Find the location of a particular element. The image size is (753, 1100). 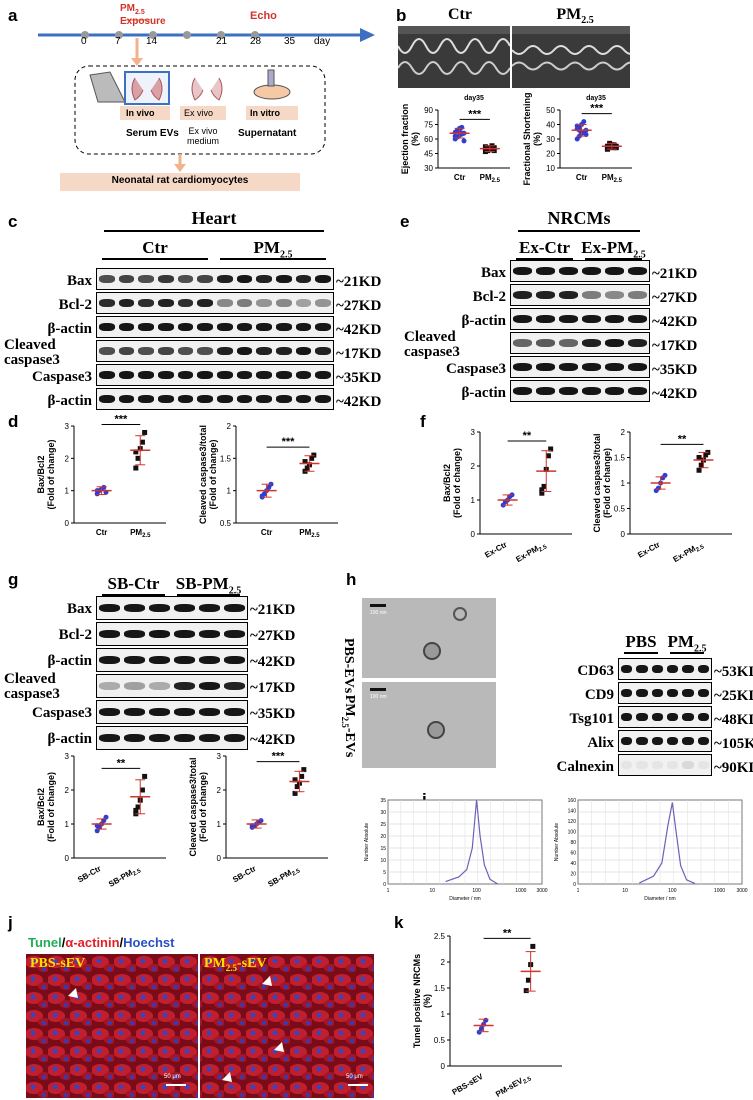

blot-row-label: Calnexin is located at coordinates (585, 767).